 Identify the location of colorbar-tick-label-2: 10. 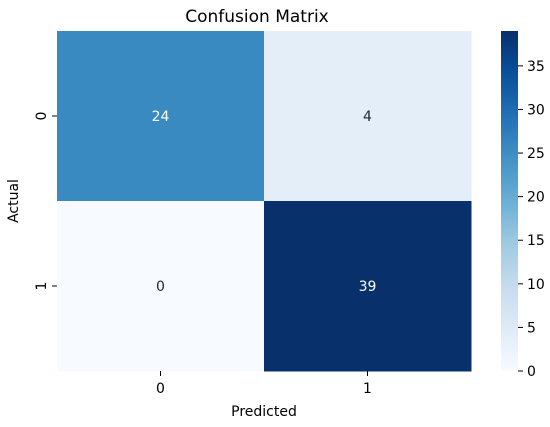
(536, 285).